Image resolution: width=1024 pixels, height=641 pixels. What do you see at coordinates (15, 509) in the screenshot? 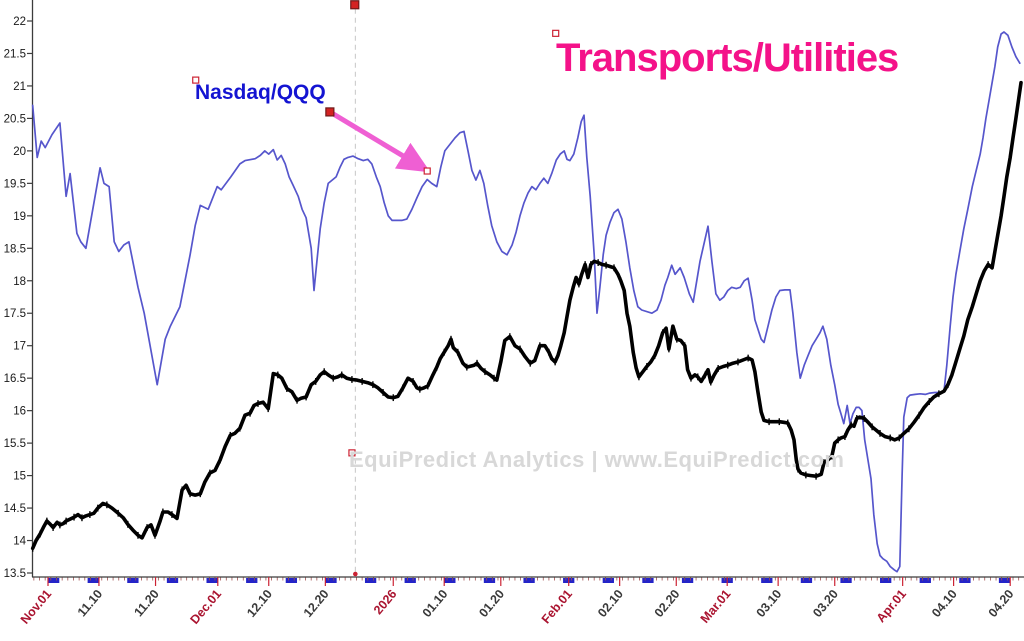
I see `y-tick-label: 14.5` at bounding box center [15, 509].